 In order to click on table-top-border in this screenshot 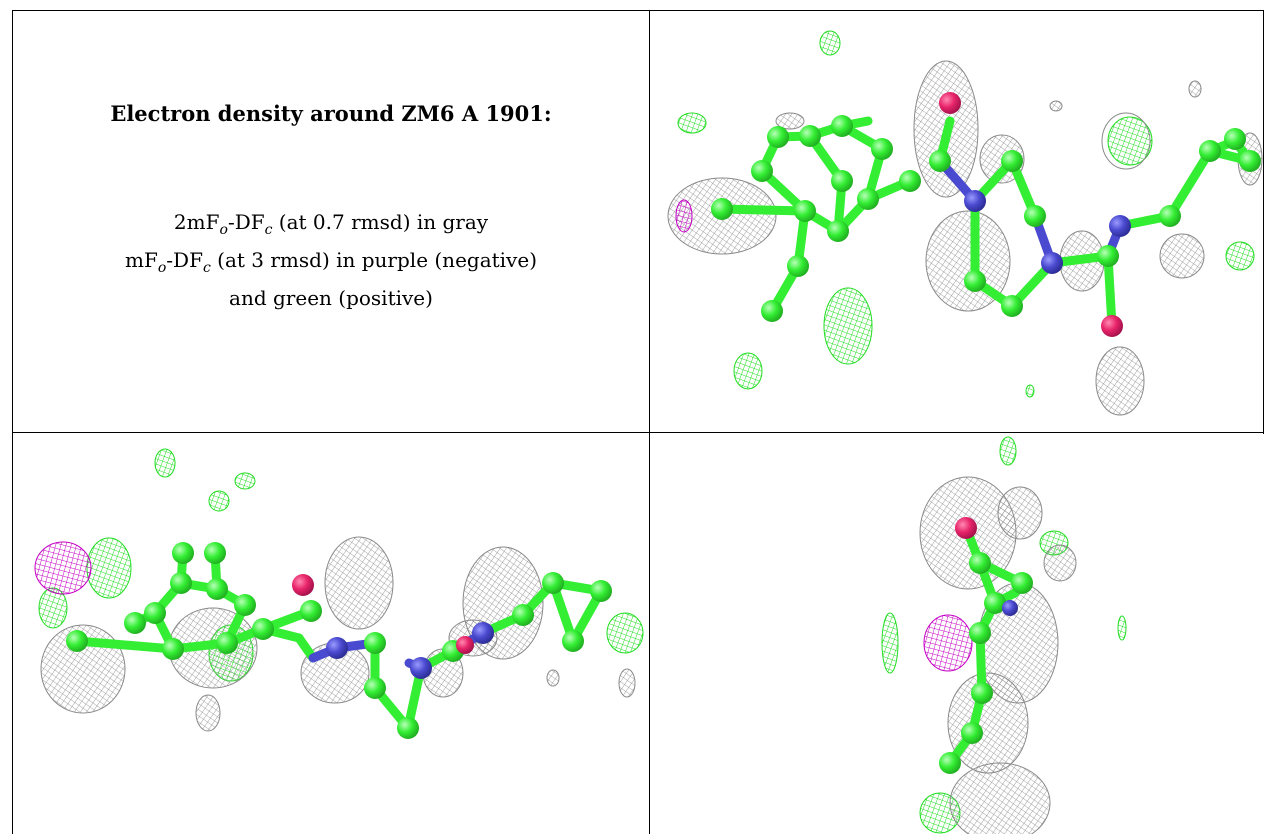, I will do `click(638, 10)`.